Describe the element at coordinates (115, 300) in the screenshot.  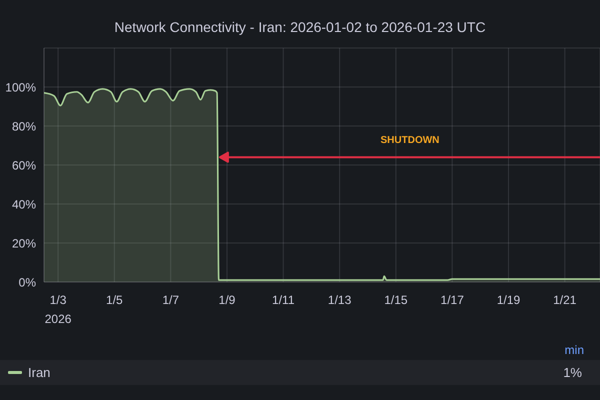
I see `x-tick-label: 1/5` at that location.